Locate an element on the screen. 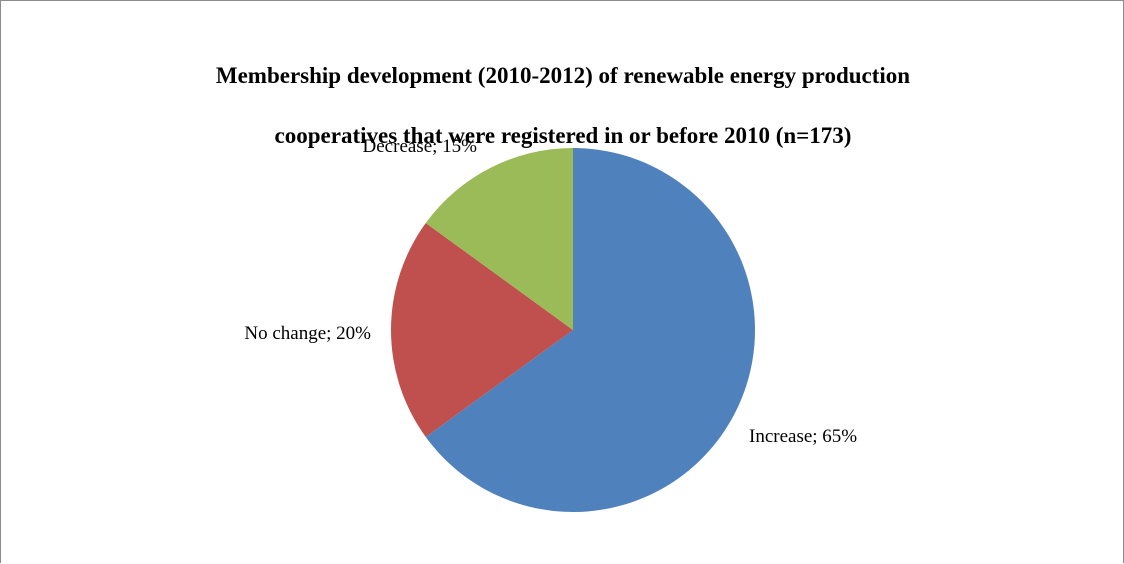  pie-slice-no-change is located at coordinates (481, 330).